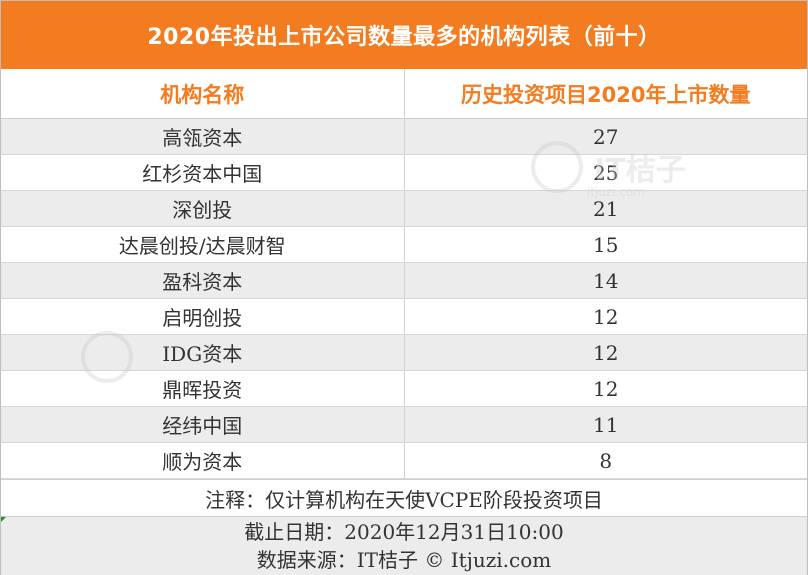  What do you see at coordinates (605, 244) in the screenshot?
I see `ipo-count-cell: 15` at bounding box center [605, 244].